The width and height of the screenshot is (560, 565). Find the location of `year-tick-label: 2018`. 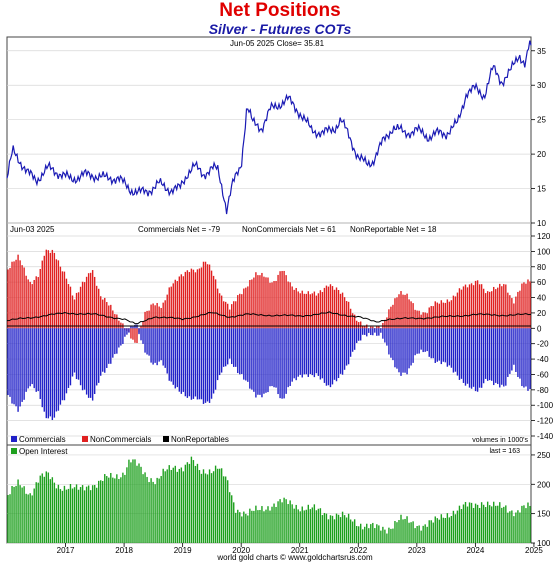

year-tick-label: 2018 is located at coordinates (124, 550).